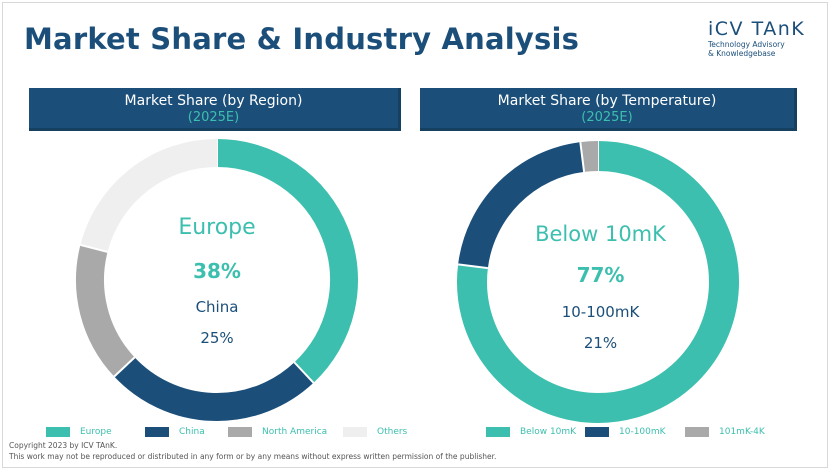  What do you see at coordinates (548, 432) in the screenshot?
I see `legend-label: Below 10mK` at bounding box center [548, 432].